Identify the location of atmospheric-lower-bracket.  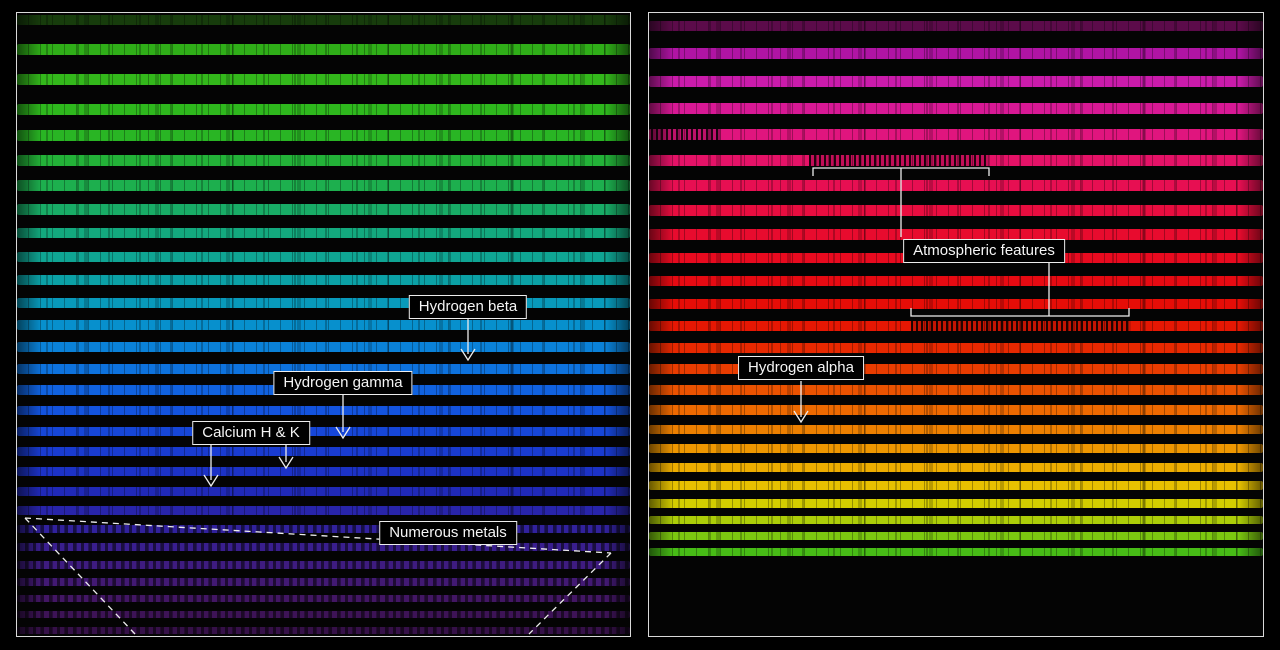
(1020, 312).